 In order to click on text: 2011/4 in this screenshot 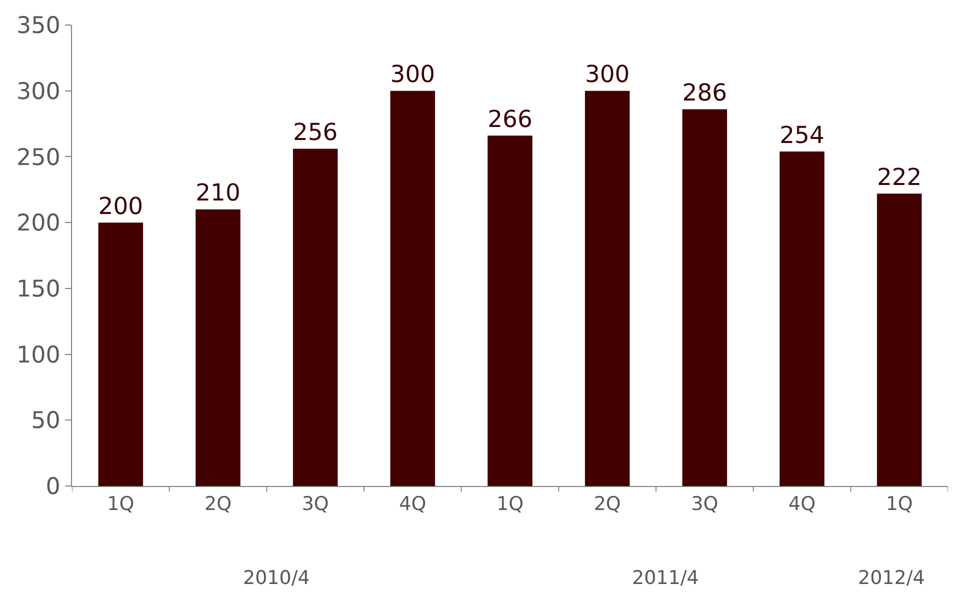, I will do `click(665, 578)`.